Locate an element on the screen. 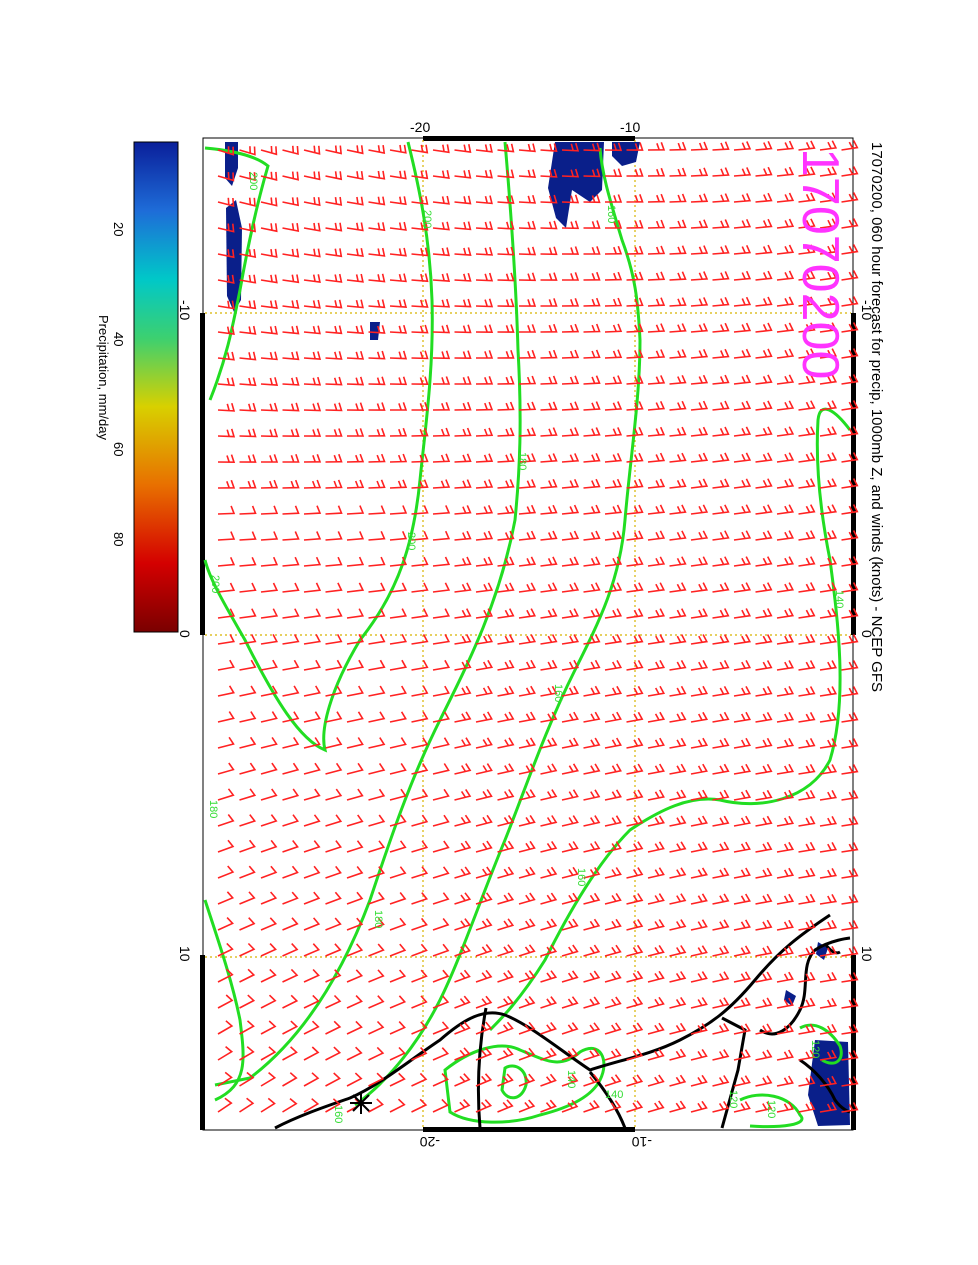 This screenshot has width=978, height=1265. colorbar-tick: 20 is located at coordinates (118, 229).